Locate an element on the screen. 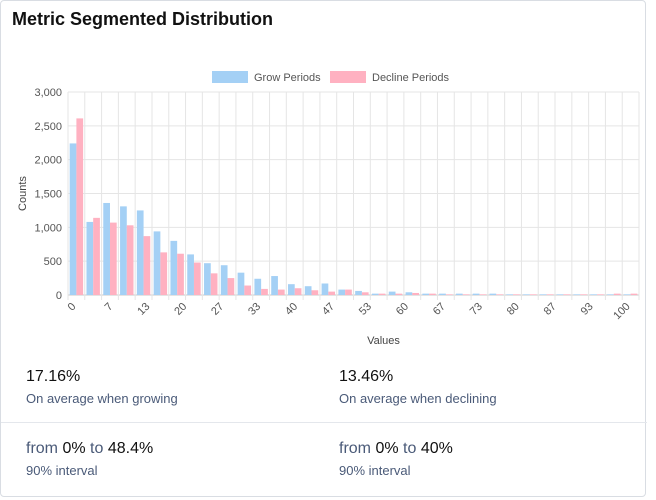 The height and width of the screenshot is (500, 656). x-tick-label: 7 is located at coordinates (109, 307).